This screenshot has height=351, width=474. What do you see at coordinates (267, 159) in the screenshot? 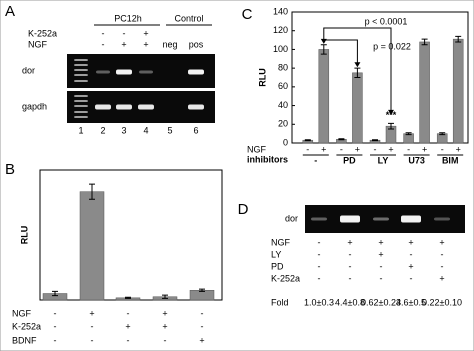
I see `row-label: inhibitors` at bounding box center [267, 159].